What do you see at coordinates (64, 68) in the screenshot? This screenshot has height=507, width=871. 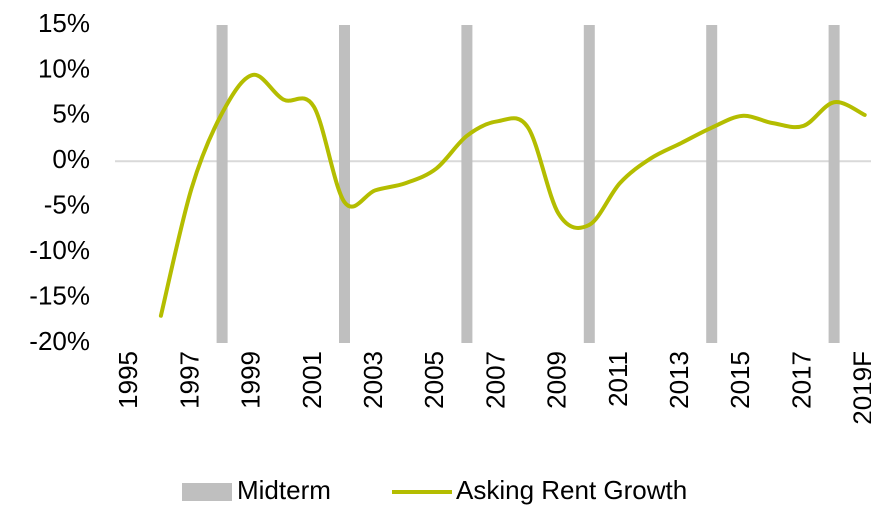 I see `y-tick-label: 10%` at bounding box center [64, 68].